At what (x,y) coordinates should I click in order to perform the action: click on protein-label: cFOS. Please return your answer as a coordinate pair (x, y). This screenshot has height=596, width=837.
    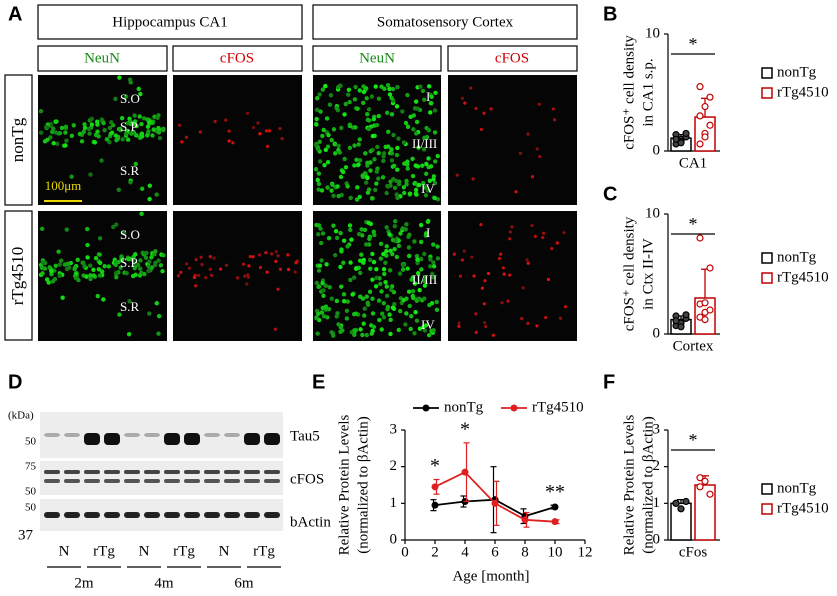
    Looking at the image, I should click on (307, 479).